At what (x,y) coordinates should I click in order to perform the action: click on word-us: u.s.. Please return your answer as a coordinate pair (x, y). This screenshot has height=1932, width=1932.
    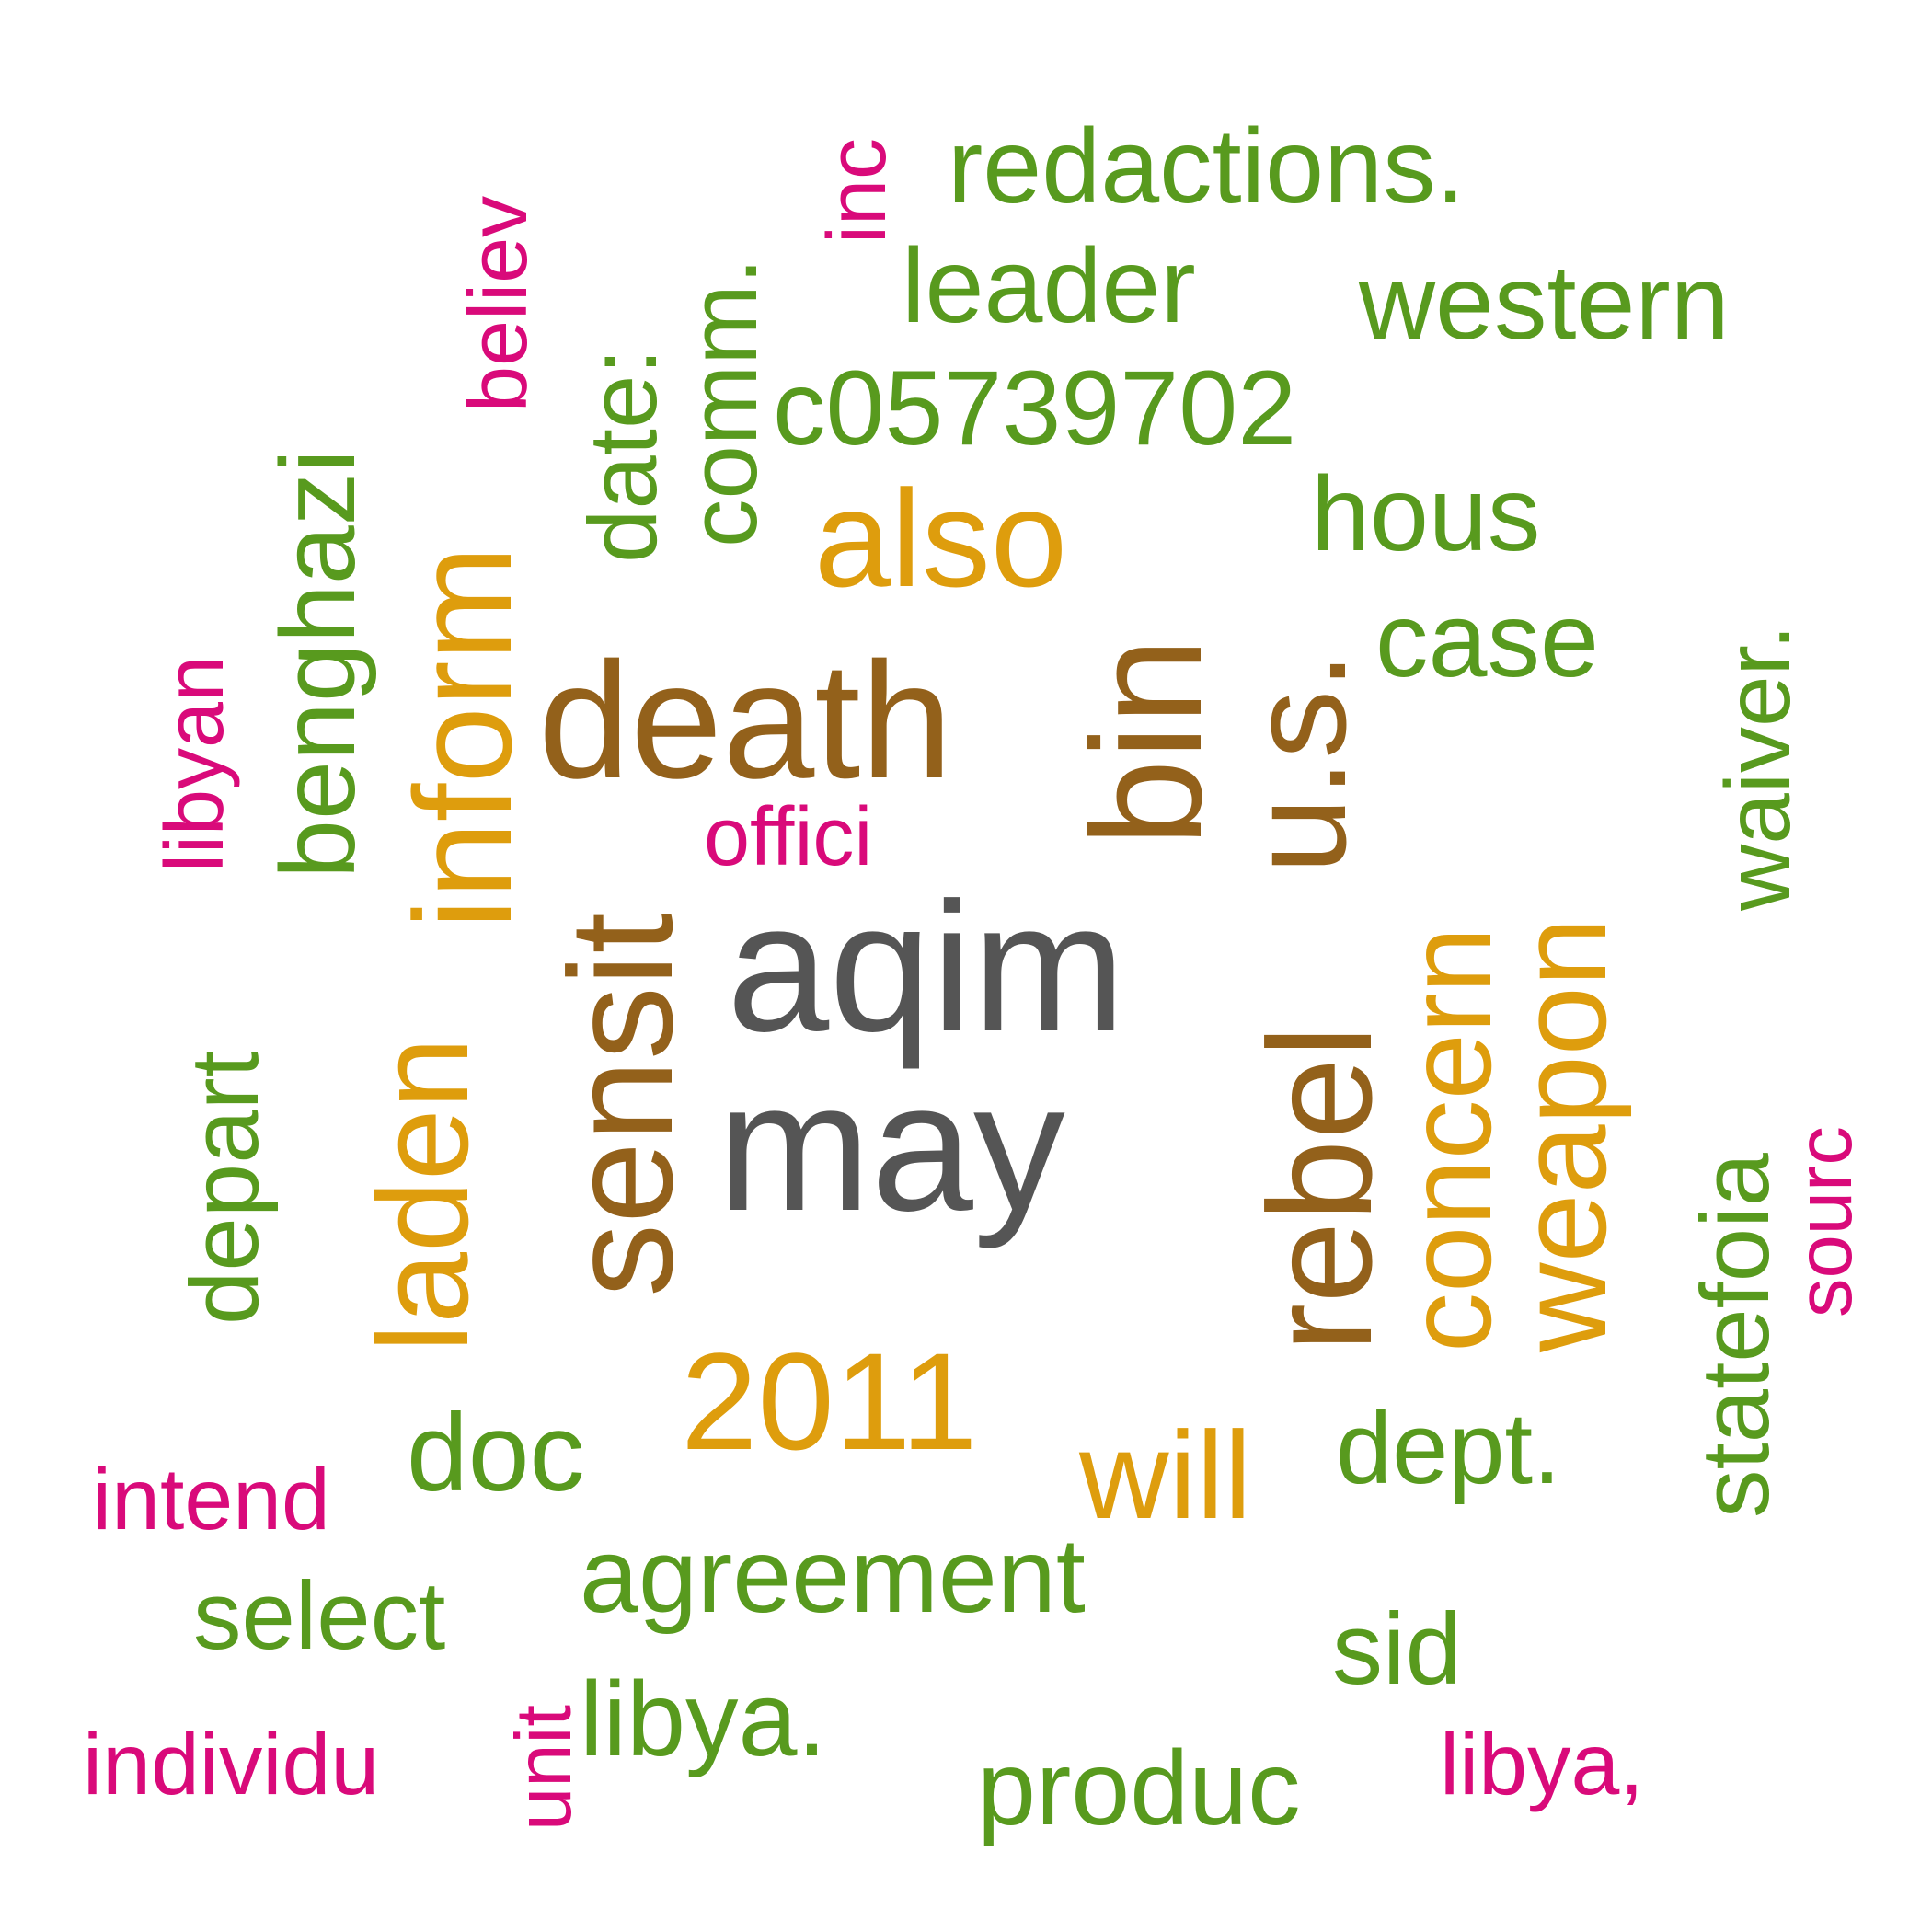
    Looking at the image, I should click on (1297, 762).